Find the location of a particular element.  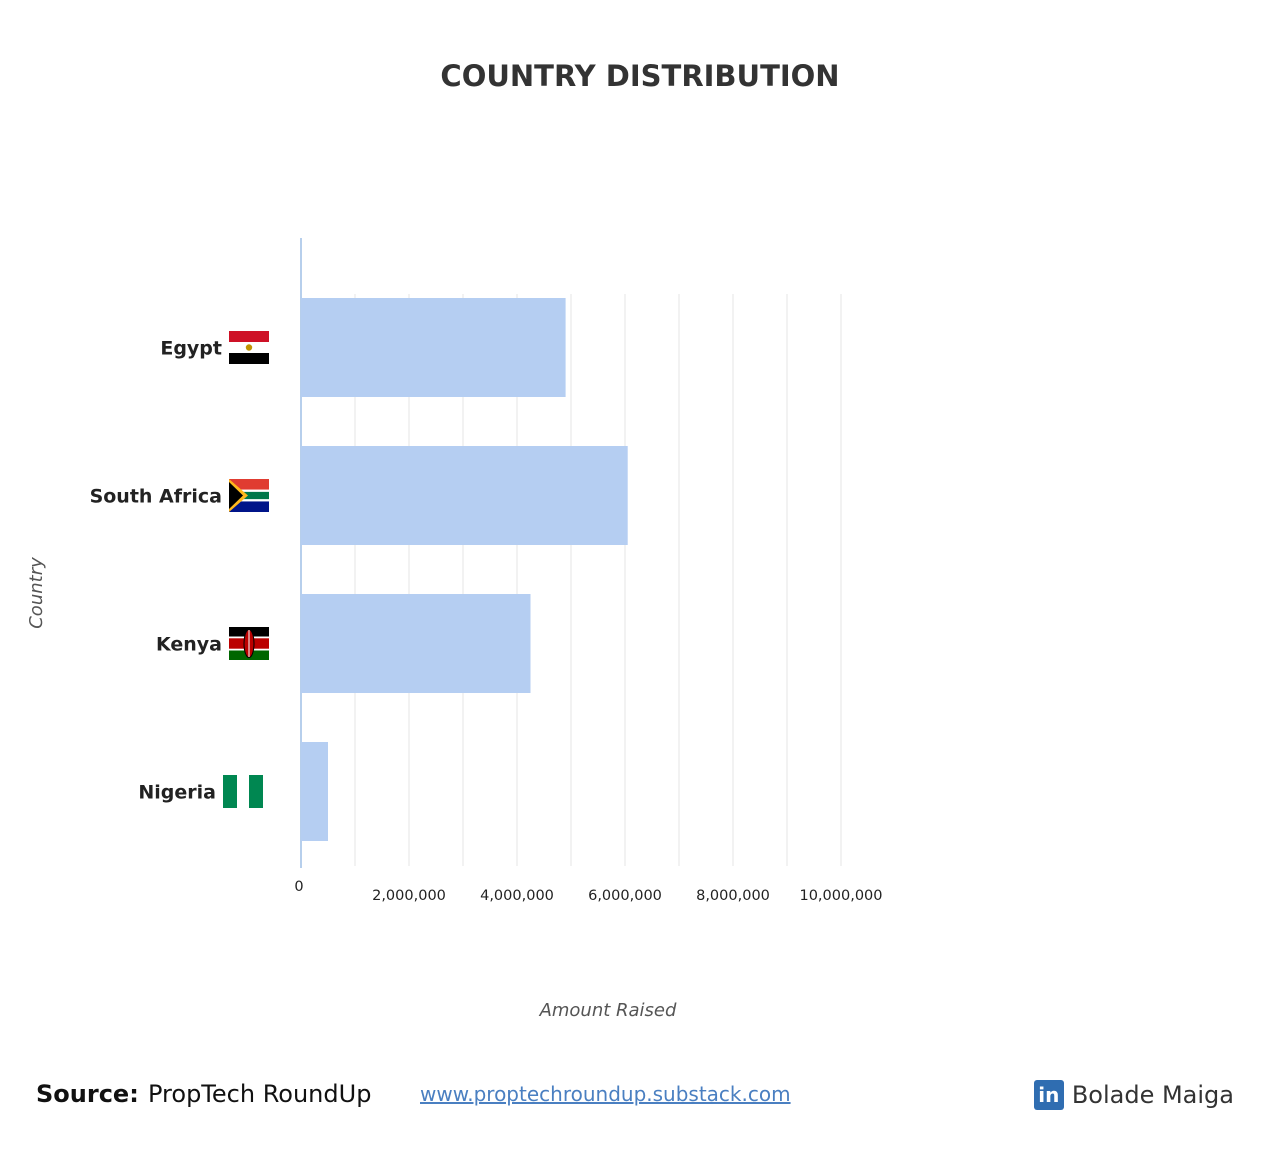

x-tick-label: 0 is located at coordinates (298, 887).